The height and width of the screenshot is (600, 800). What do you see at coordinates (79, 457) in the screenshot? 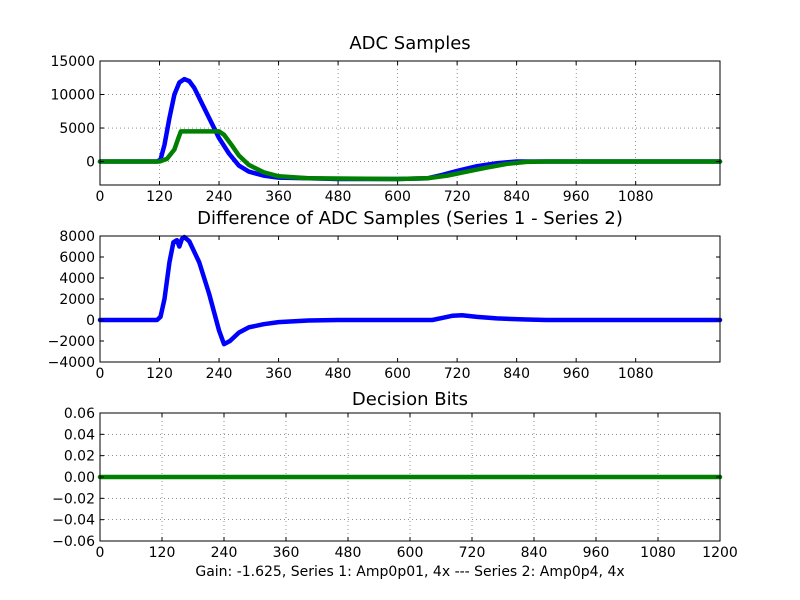
I see `decision-bits-ytick-label: 0.02` at bounding box center [79, 457].